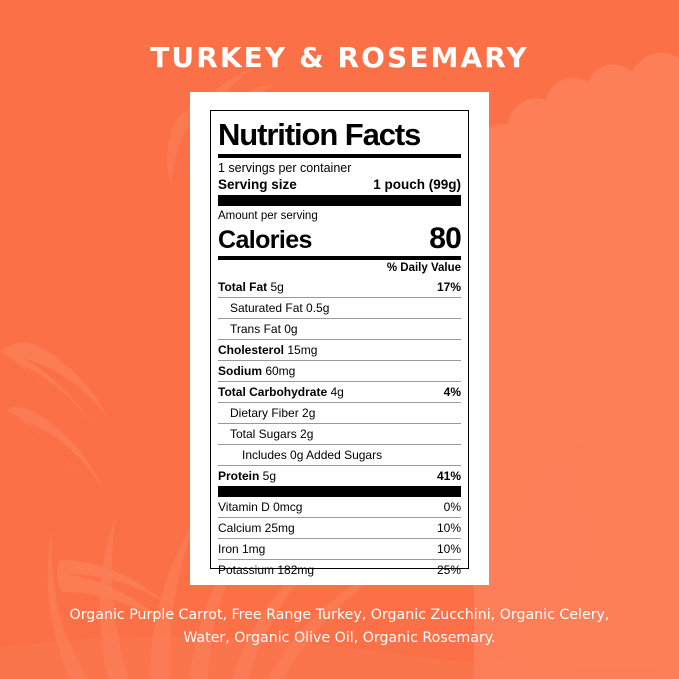 This screenshot has width=679, height=679. What do you see at coordinates (448, 475) in the screenshot?
I see `nutrient-daily-value: 41%` at bounding box center [448, 475].